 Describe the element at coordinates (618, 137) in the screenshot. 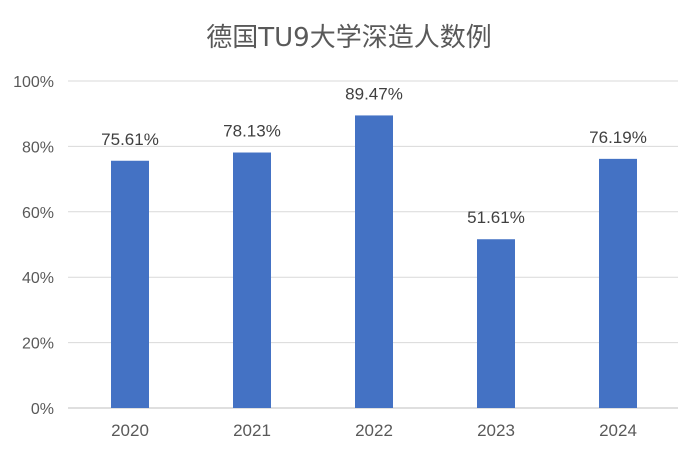

I see `data-label: 76.19%` at that location.